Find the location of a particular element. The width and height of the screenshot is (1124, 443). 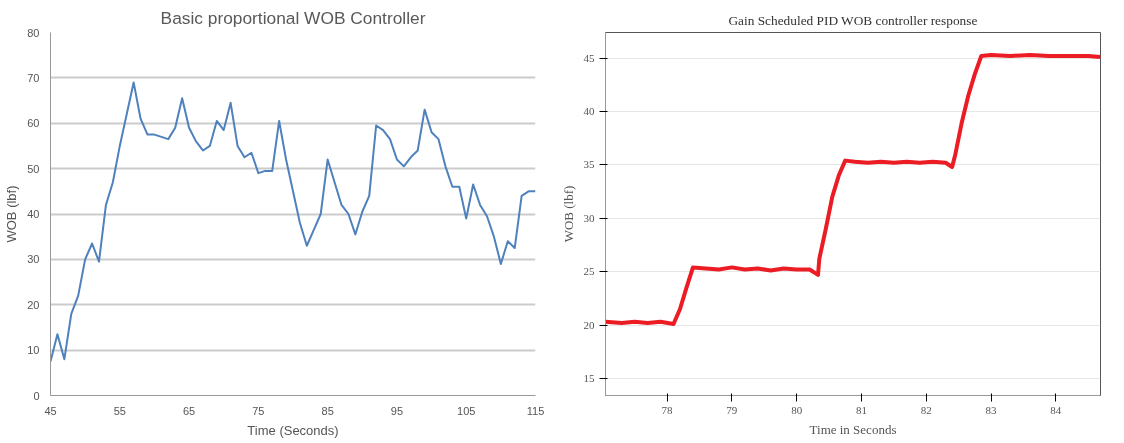

y-tick-label: 35 is located at coordinates (589, 164).